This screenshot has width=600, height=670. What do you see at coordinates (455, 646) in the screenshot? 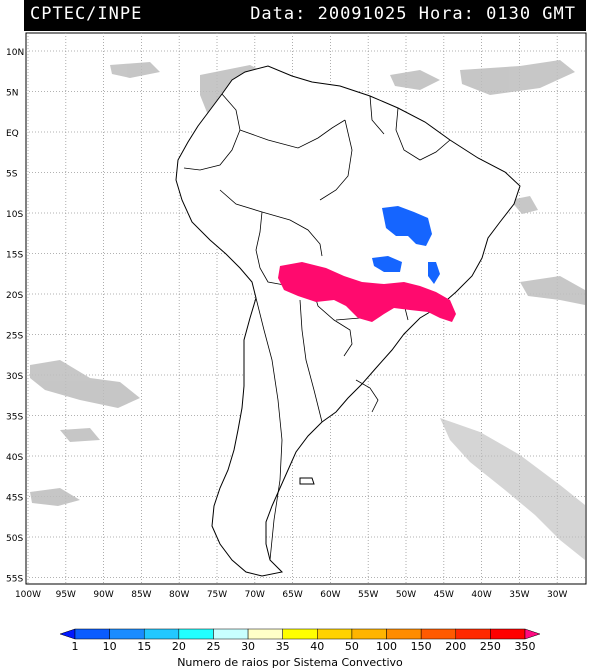
I see `colorbar-tick: 200` at bounding box center [455, 646].